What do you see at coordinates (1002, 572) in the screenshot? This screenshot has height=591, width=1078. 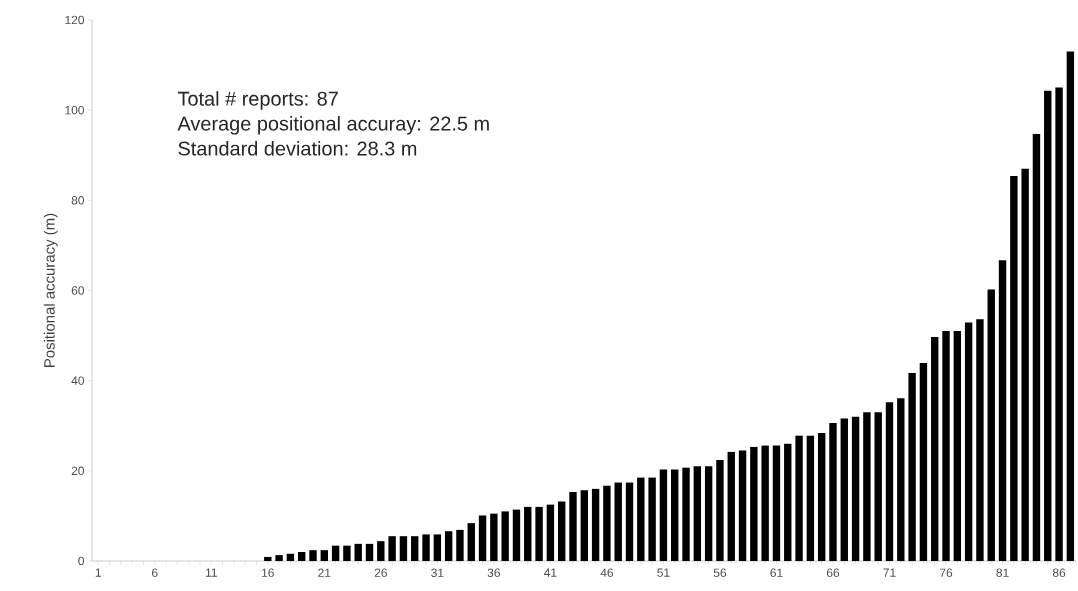 I see `x-tick-label: 81` at bounding box center [1002, 572].